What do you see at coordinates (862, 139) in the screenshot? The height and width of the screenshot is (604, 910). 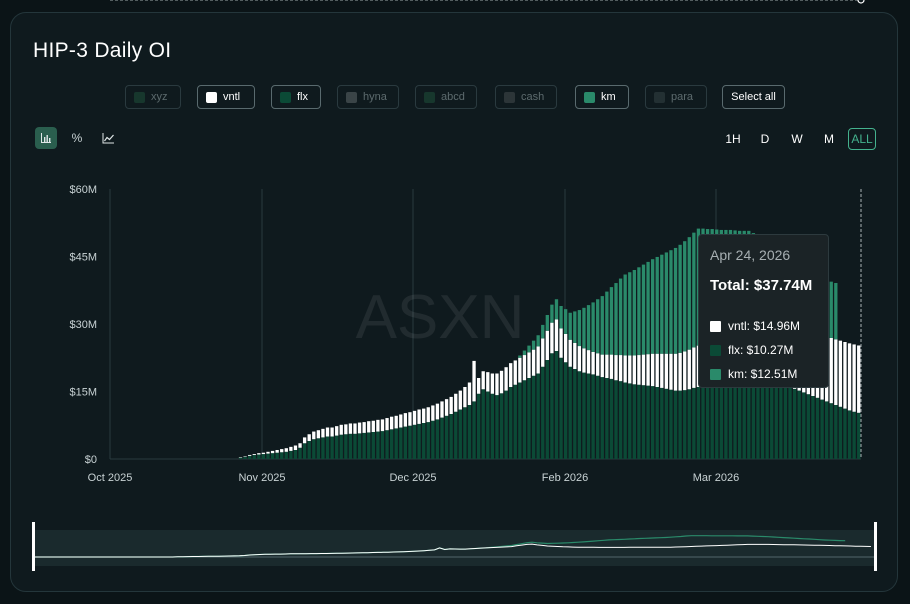 I see `range-all: ALL` at bounding box center [862, 139].